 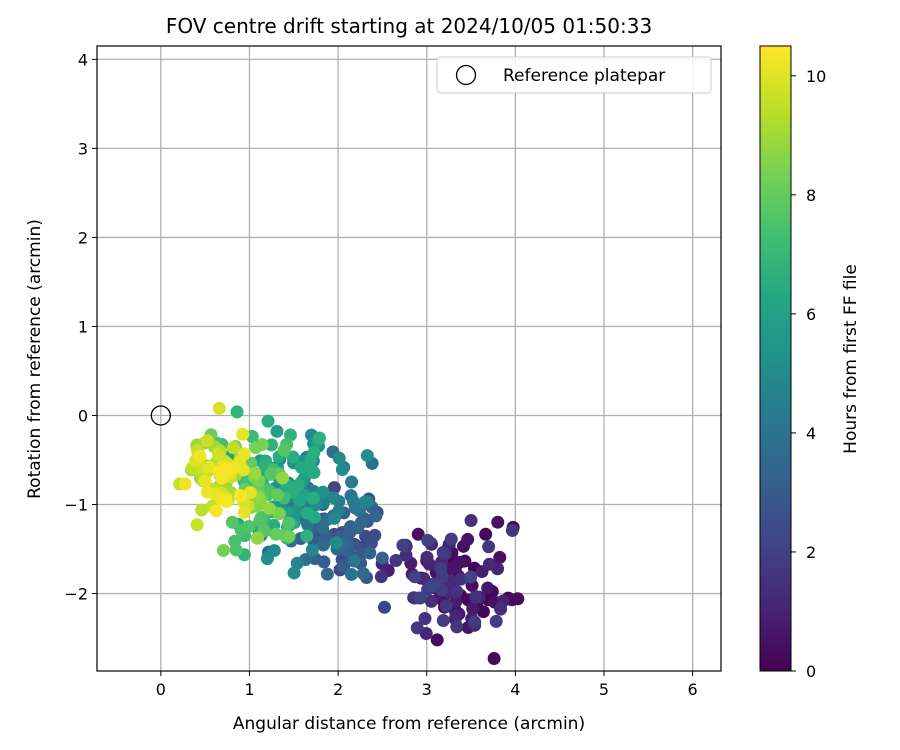 What do you see at coordinates (76, 594) in the screenshot?
I see `y-tick-label: −2` at bounding box center [76, 594].